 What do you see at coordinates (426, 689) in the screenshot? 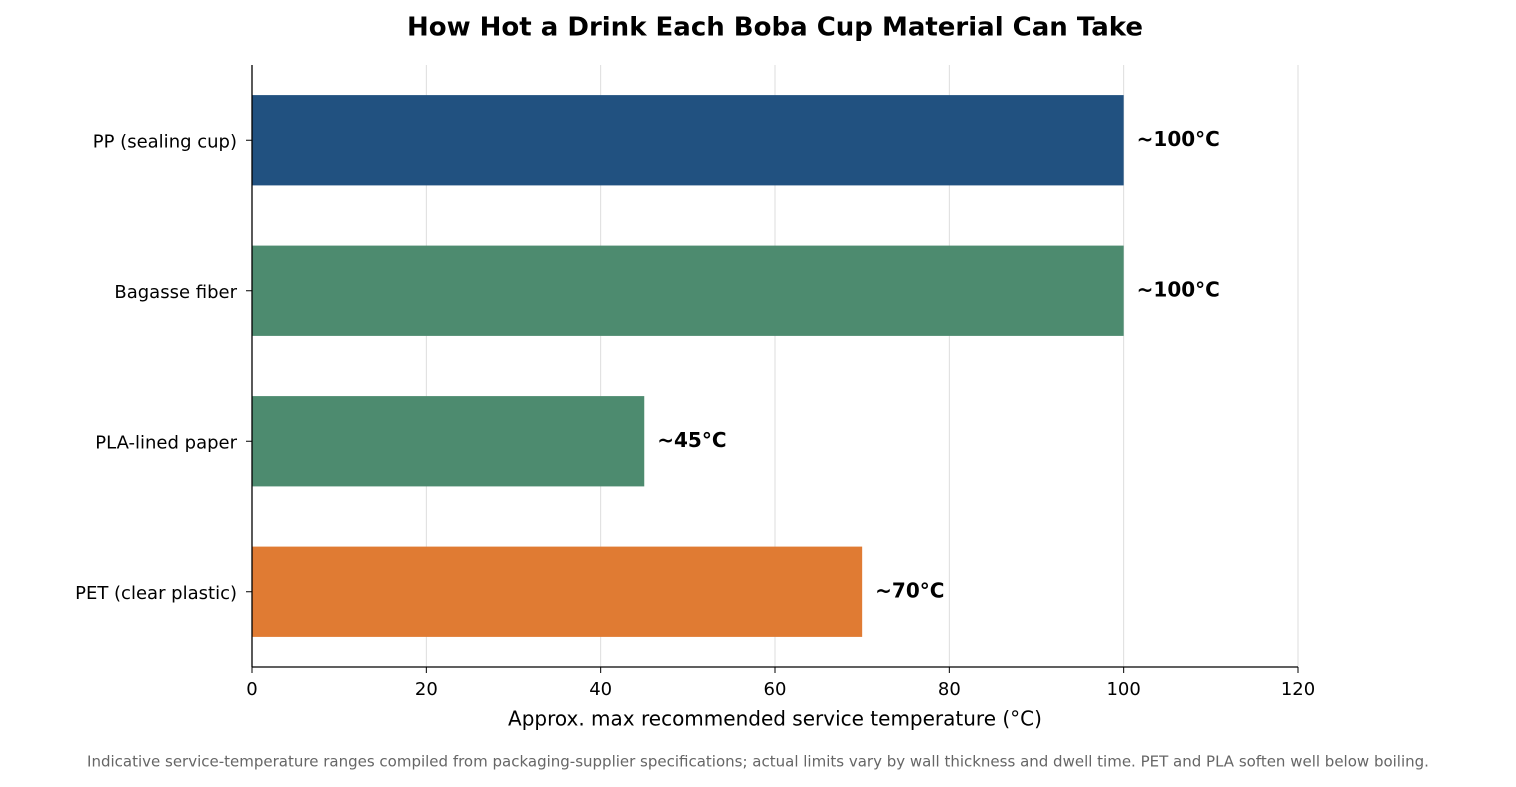
I see `x-tick-label: 20` at bounding box center [426, 689].